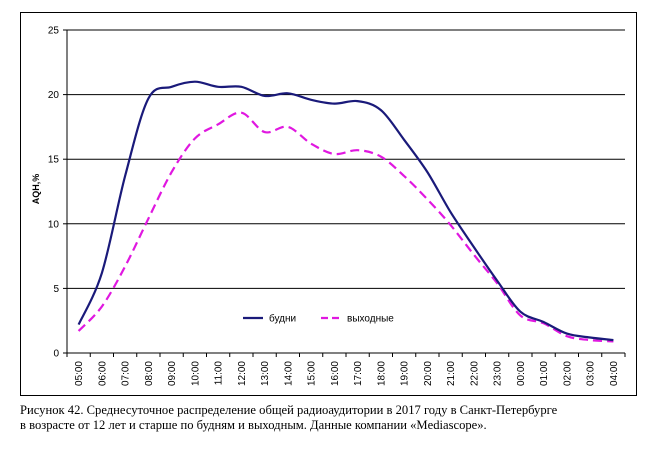 This screenshot has width=660, height=455. I want to click on x-tick-label: 18:00, so click(381, 373).